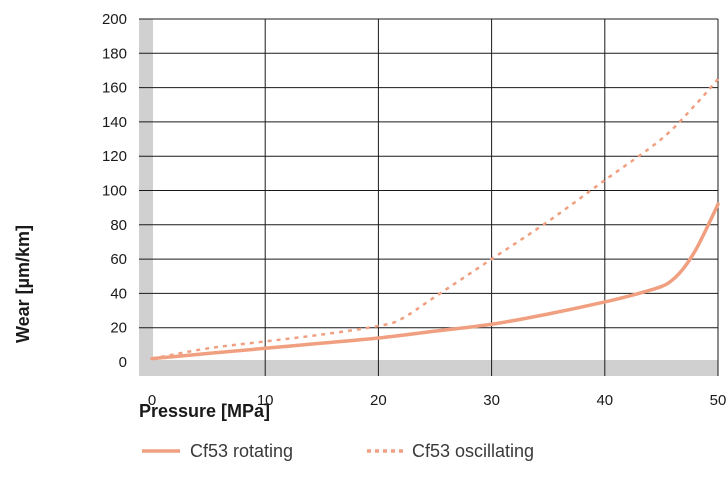 This screenshot has height=491, width=728. What do you see at coordinates (437, 400) in the screenshot?
I see `x-tick-labels: 0 10 20 30 40 50` at bounding box center [437, 400].